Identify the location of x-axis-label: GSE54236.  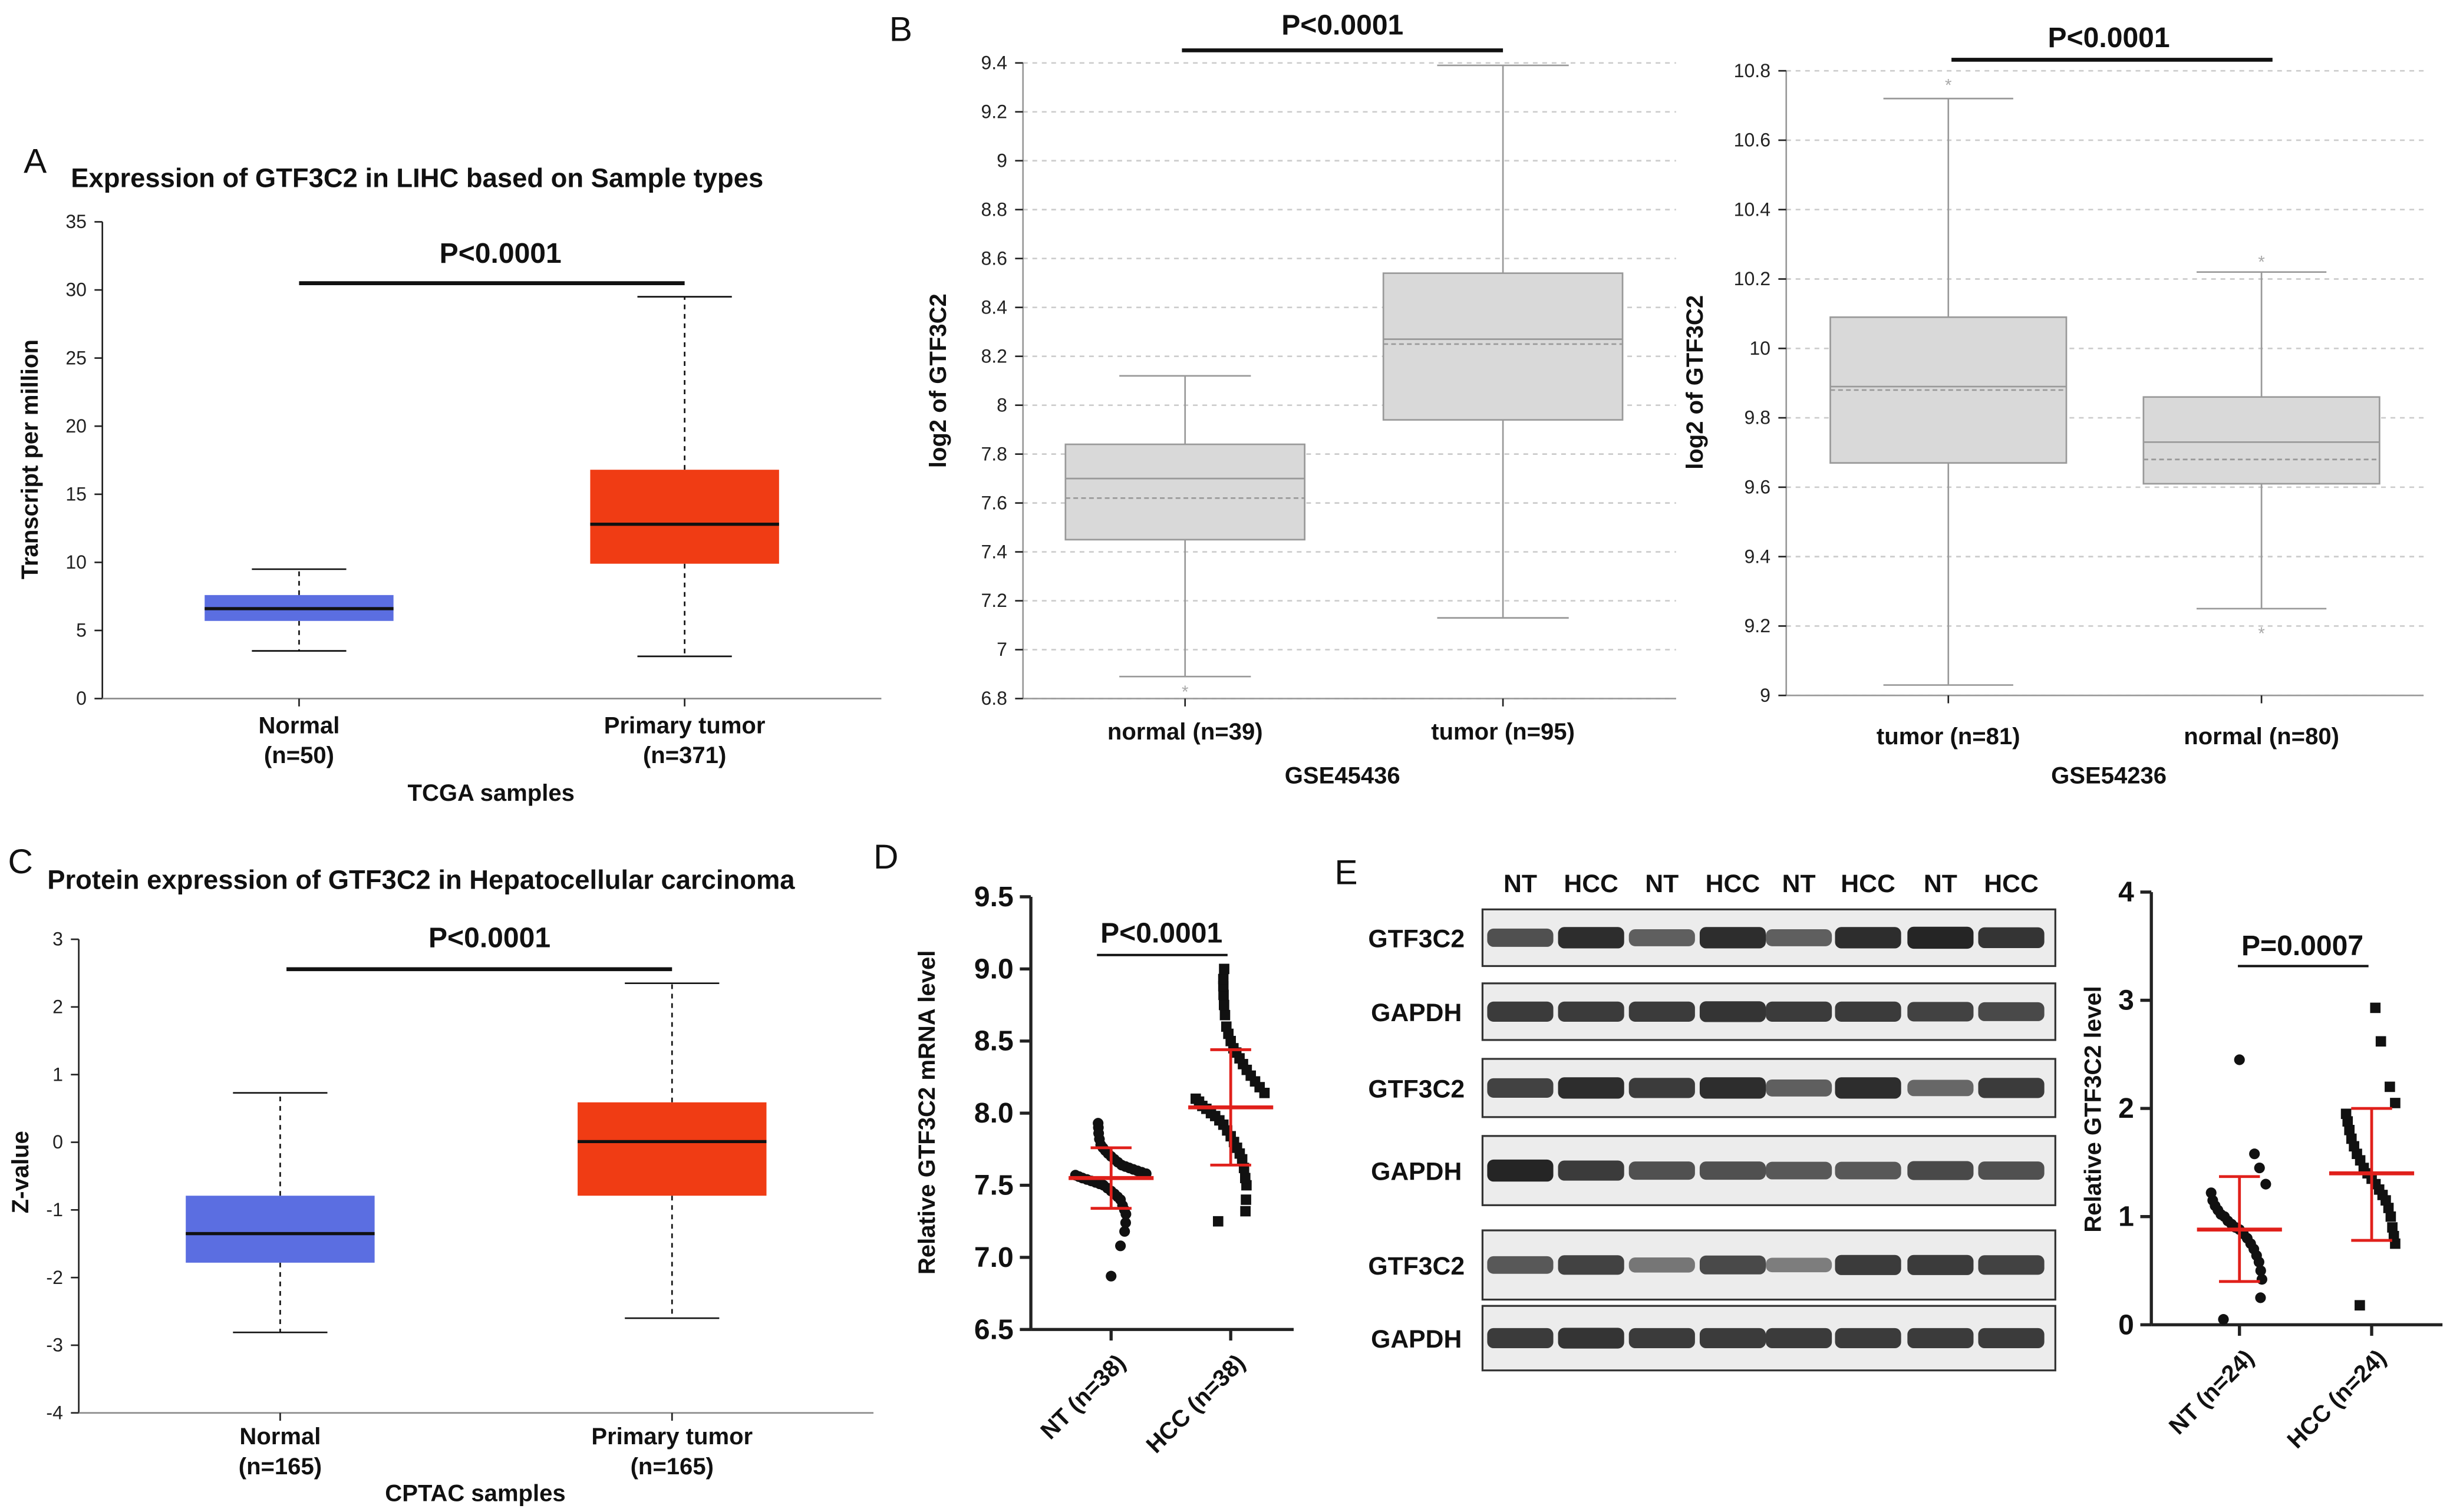
(2109, 776).